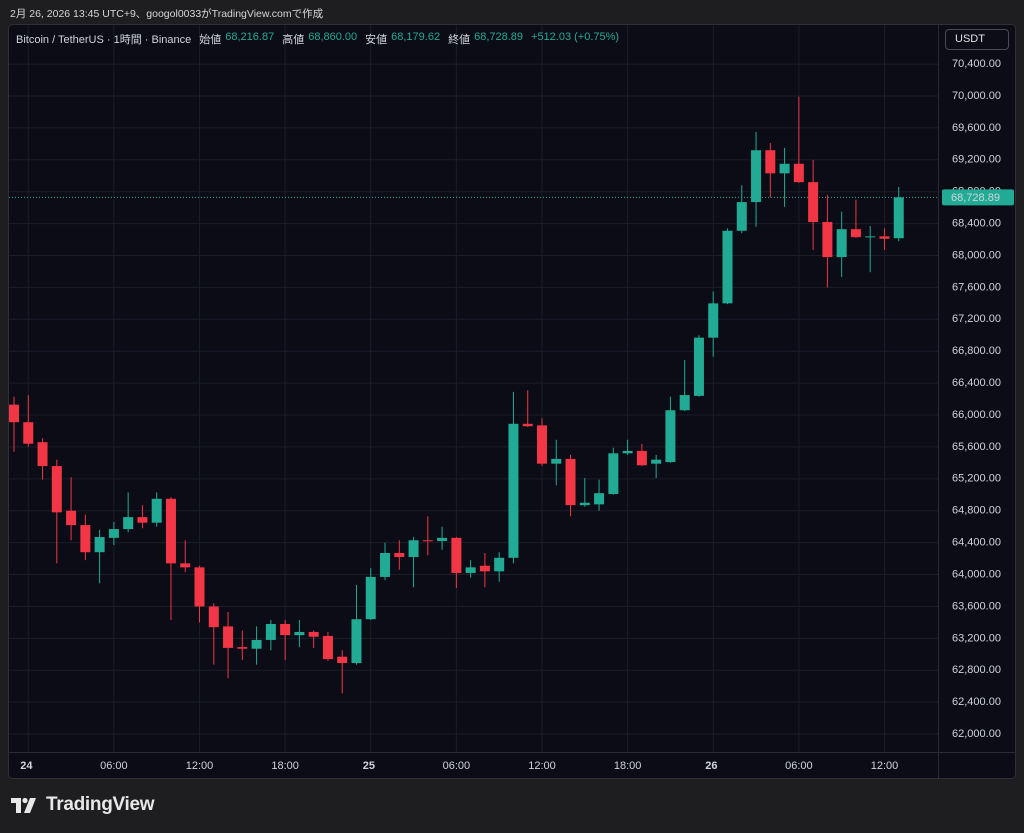 This screenshot has height=833, width=1024. Describe the element at coordinates (976, 383) in the screenshot. I see `y-tick-label: 66,400.00` at that location.